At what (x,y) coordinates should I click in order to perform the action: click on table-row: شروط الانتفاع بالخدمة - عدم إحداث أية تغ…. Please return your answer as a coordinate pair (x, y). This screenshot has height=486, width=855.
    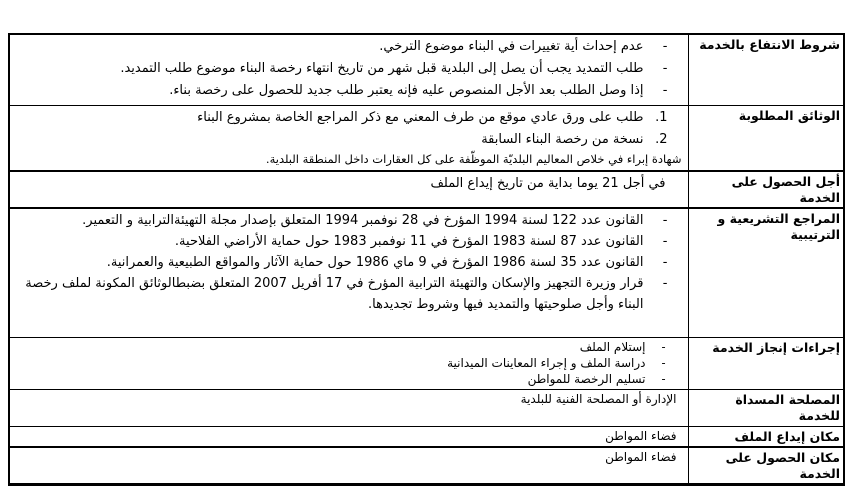
    Looking at the image, I should click on (426, 69).